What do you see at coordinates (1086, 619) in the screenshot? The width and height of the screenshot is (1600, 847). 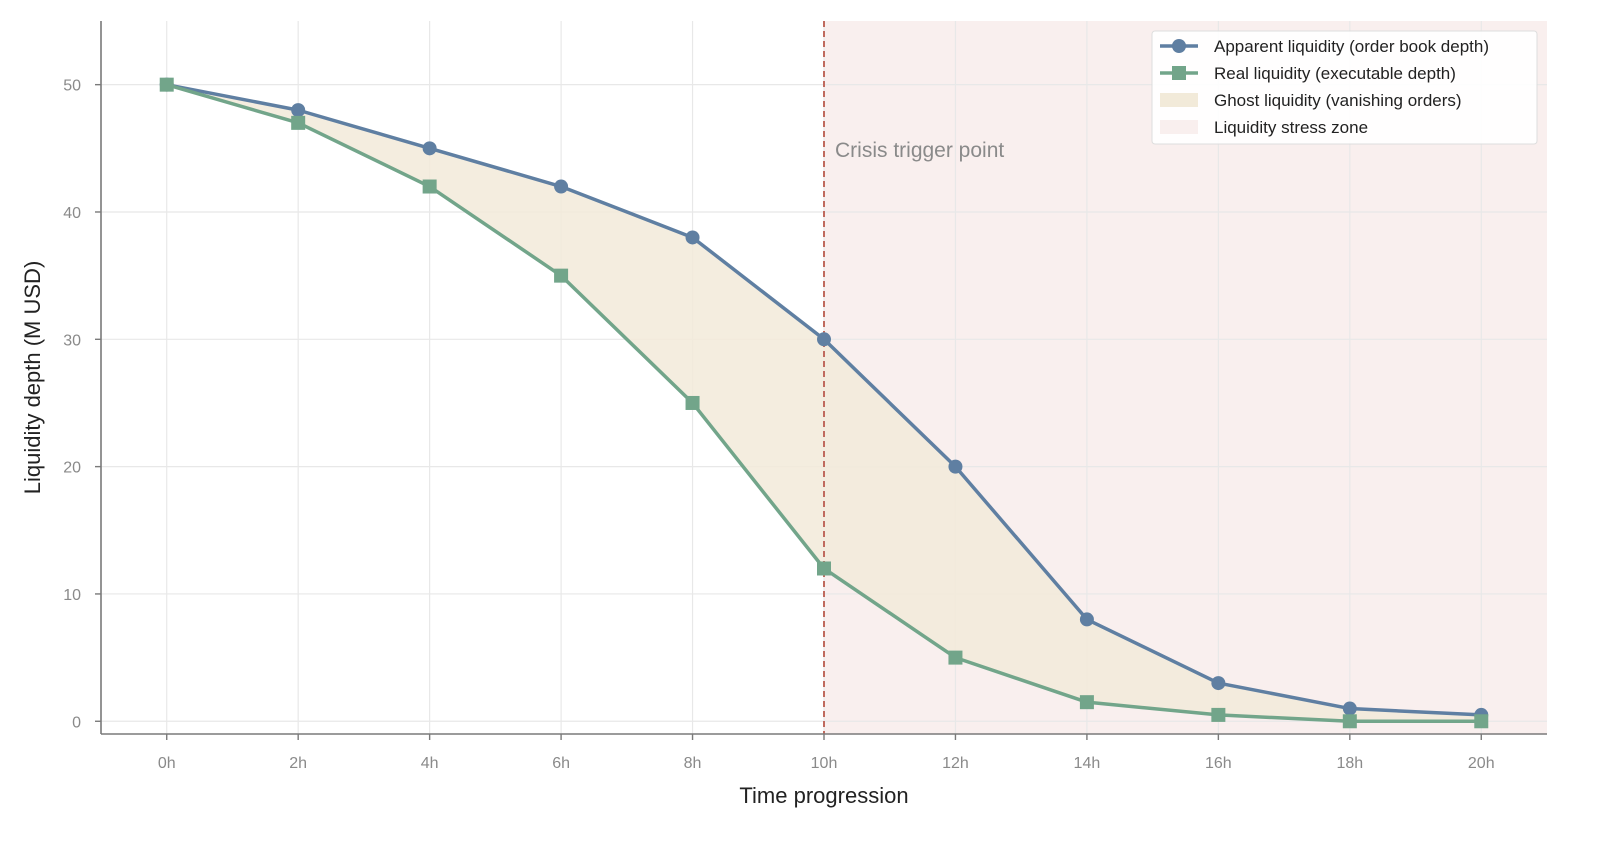 I see `apparent-point-14h` at bounding box center [1086, 619].